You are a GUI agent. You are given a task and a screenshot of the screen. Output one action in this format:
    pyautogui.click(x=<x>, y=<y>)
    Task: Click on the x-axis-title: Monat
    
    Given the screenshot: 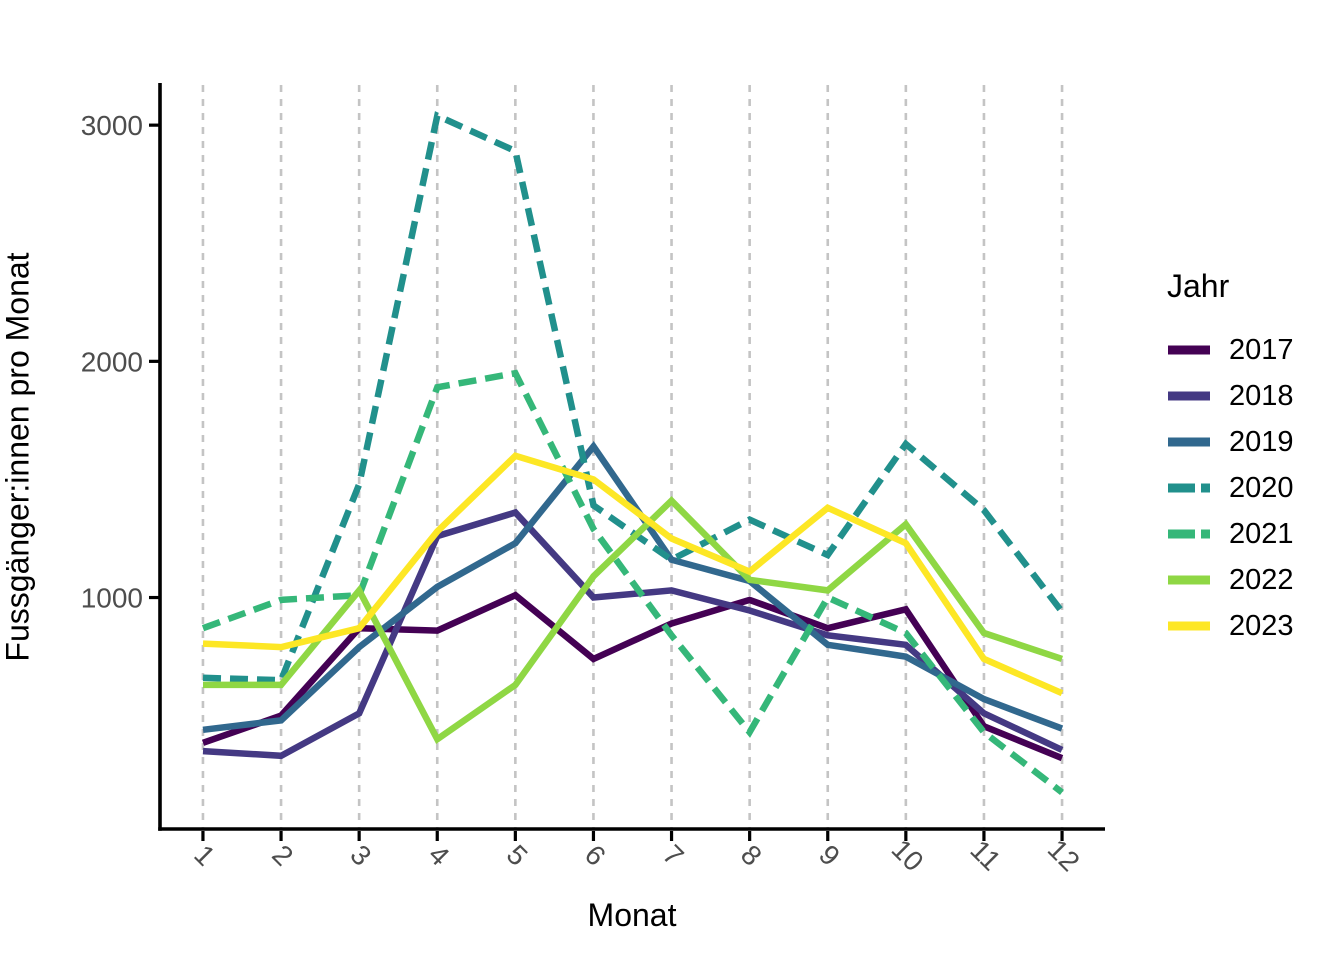 What is the action you would take?
    pyautogui.click(x=632, y=915)
    